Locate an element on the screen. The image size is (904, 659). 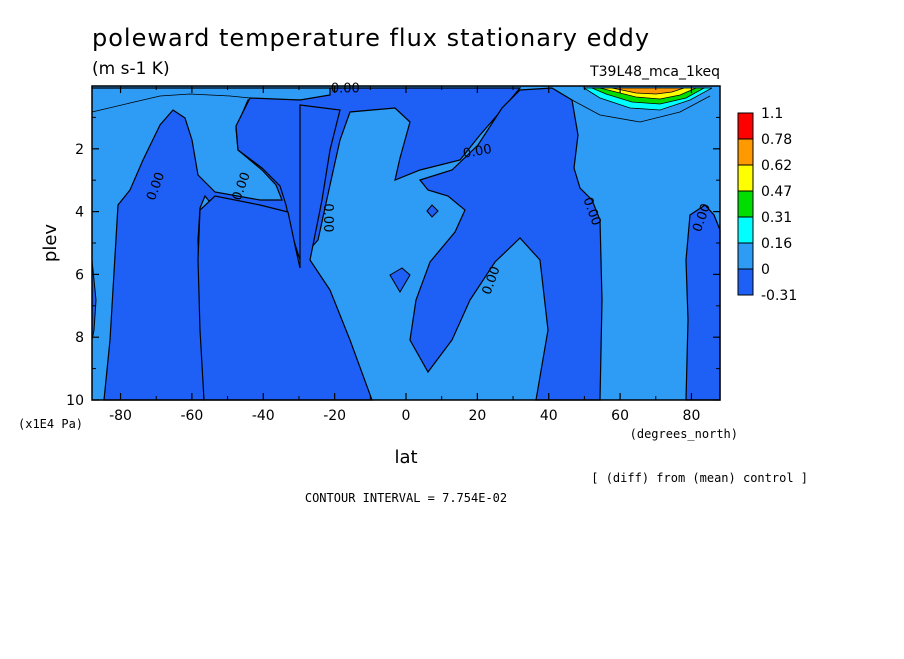
y-tick-label: 4 is located at coordinates (79, 213).